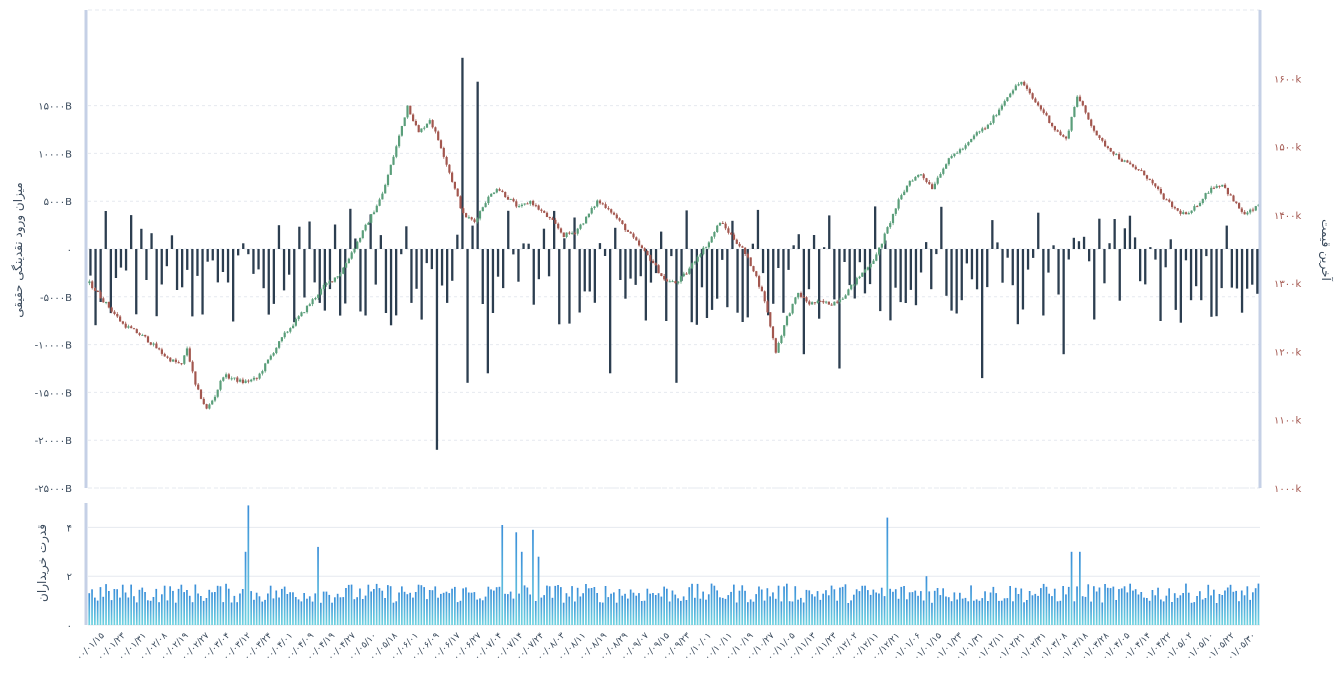 The width and height of the screenshot is (1344, 690). What do you see at coordinates (53, 489) in the screenshot?
I see `left-tick-label: -۲۵۰۰۰B` at bounding box center [53, 489].